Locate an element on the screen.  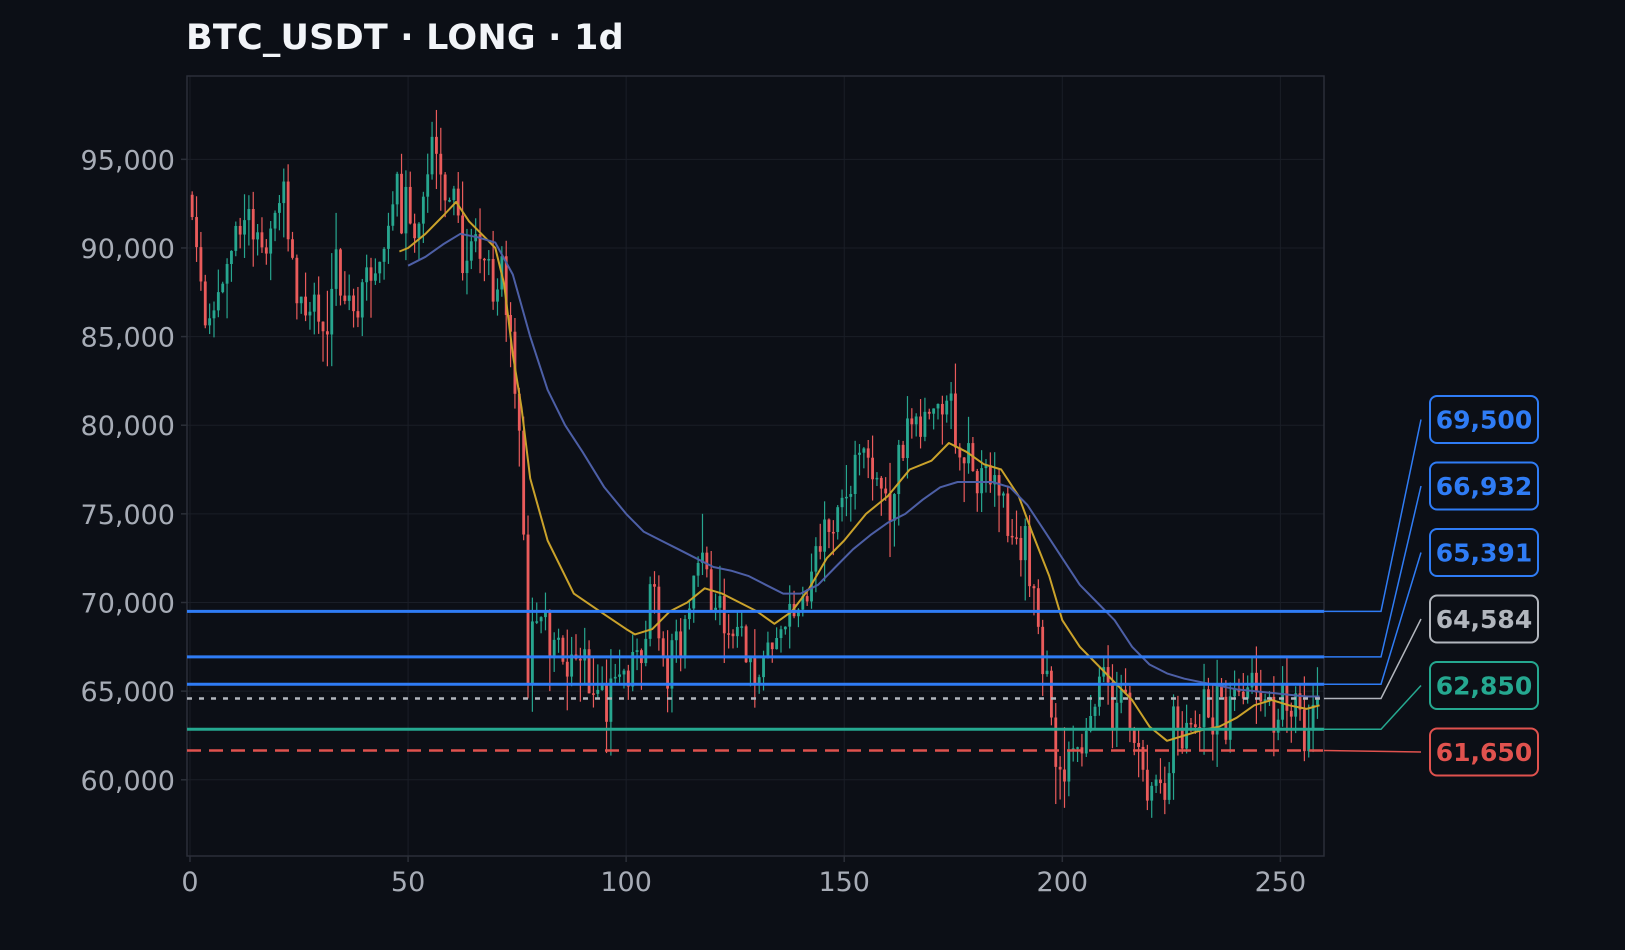
y-tick-label: 70,000 is located at coordinates (128, 604).